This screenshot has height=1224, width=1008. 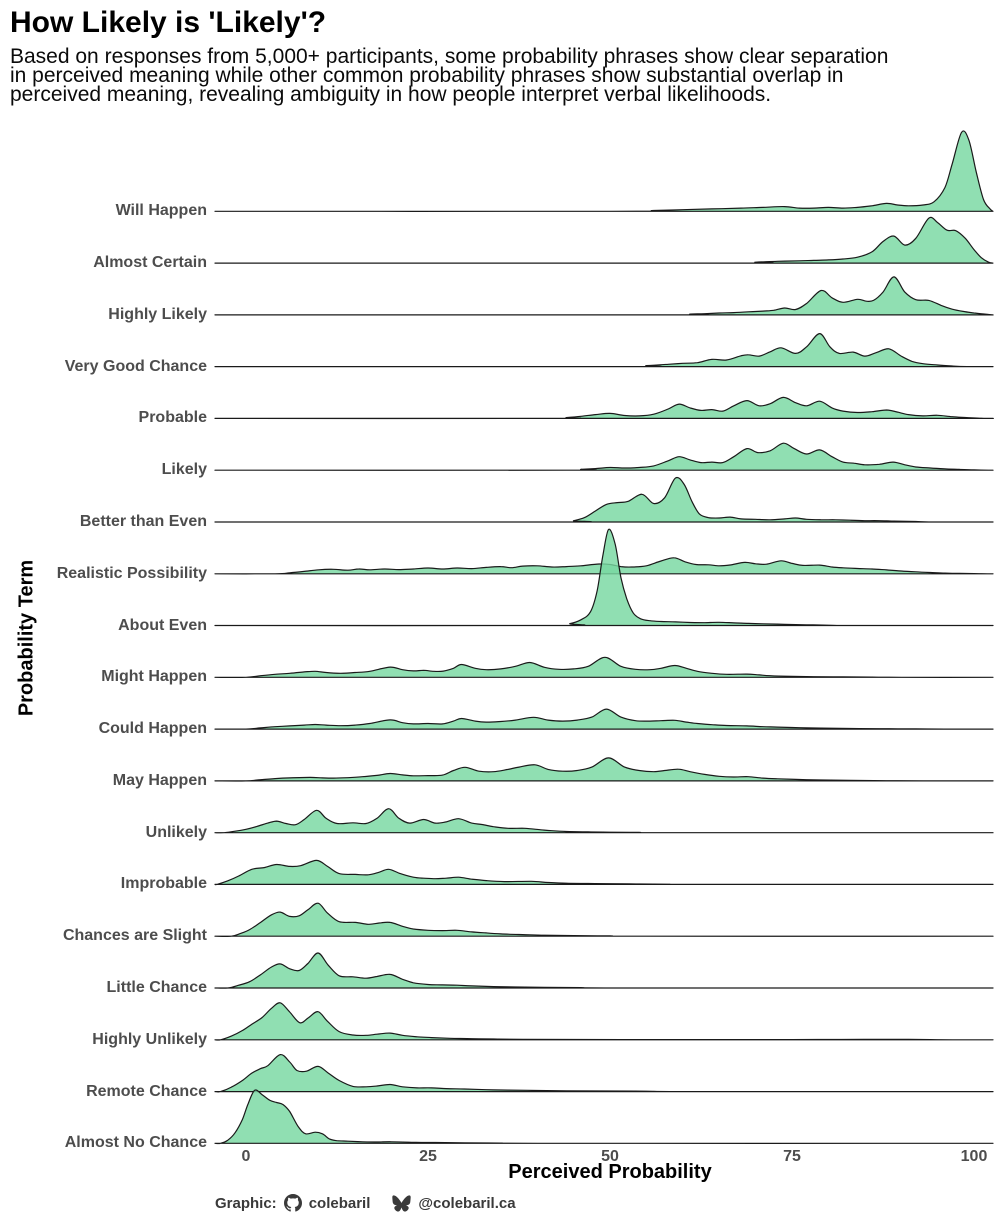 I want to click on x-tick-100: 100, so click(x=974, y=1156).